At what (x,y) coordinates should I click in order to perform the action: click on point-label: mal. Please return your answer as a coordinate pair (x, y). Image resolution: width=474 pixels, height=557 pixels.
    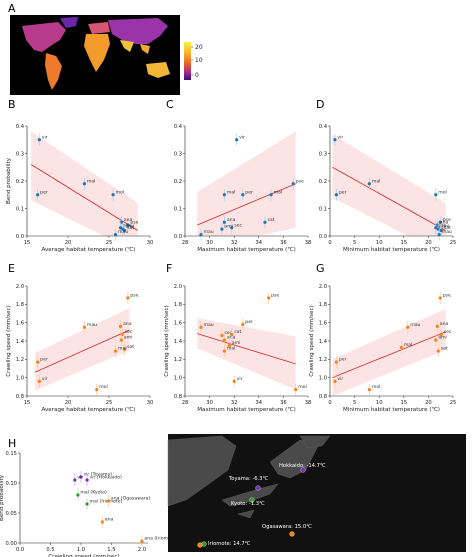
    Looking at the image, I should click on (122, 349).